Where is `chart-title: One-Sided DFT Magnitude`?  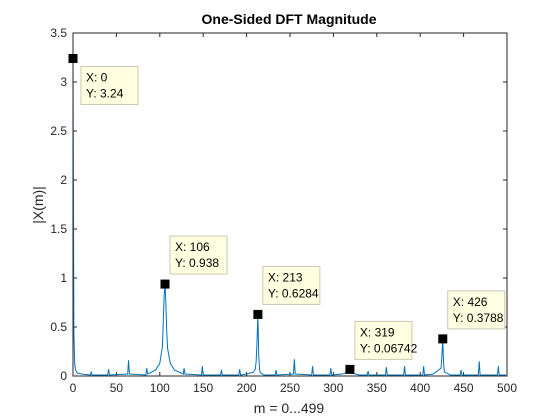 chart-title: One-Sided DFT Magnitude is located at coordinates (289, 19).